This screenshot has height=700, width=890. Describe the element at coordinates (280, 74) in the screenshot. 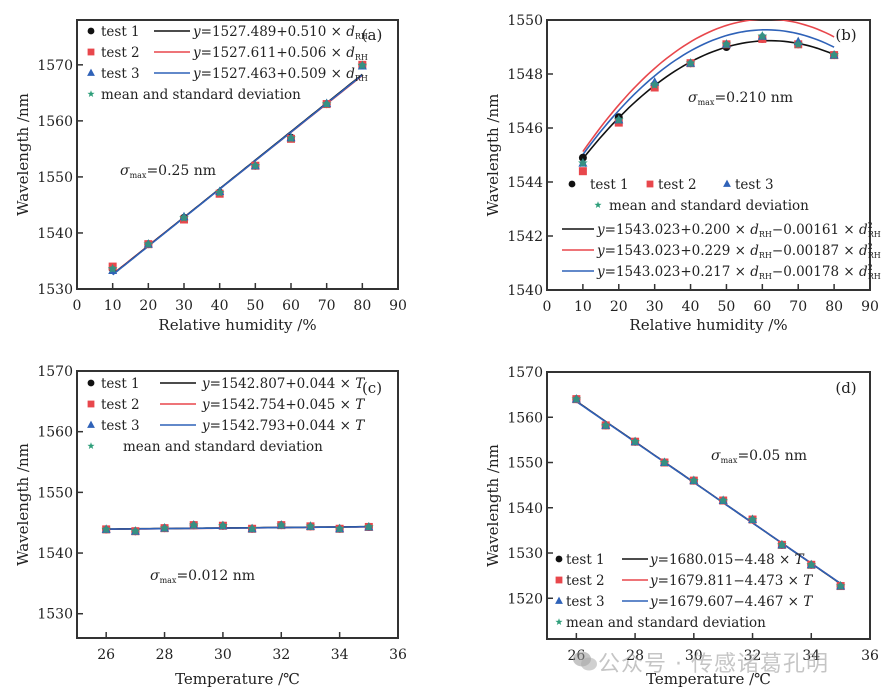

I see `fit-equation: y=1527.463+0.509 × dRH` at that location.